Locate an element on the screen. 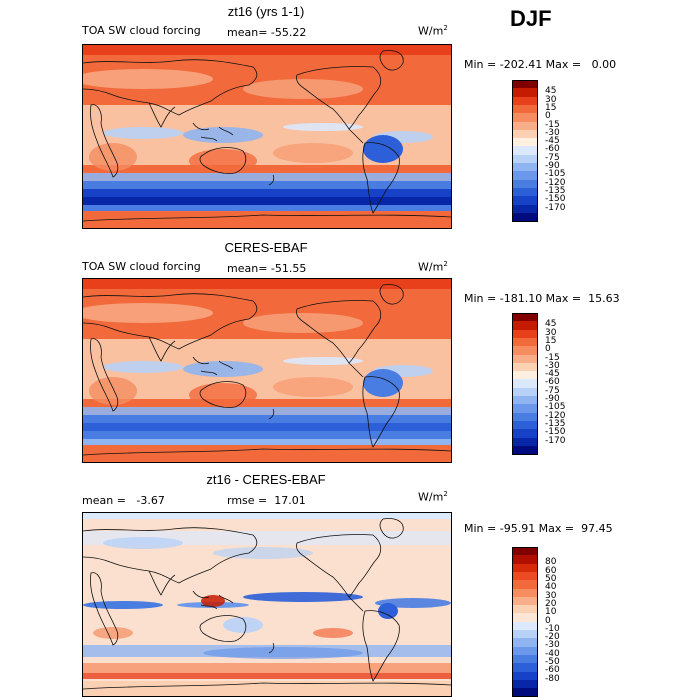  panel-1-unit: W/m2 is located at coordinates (433, 31).